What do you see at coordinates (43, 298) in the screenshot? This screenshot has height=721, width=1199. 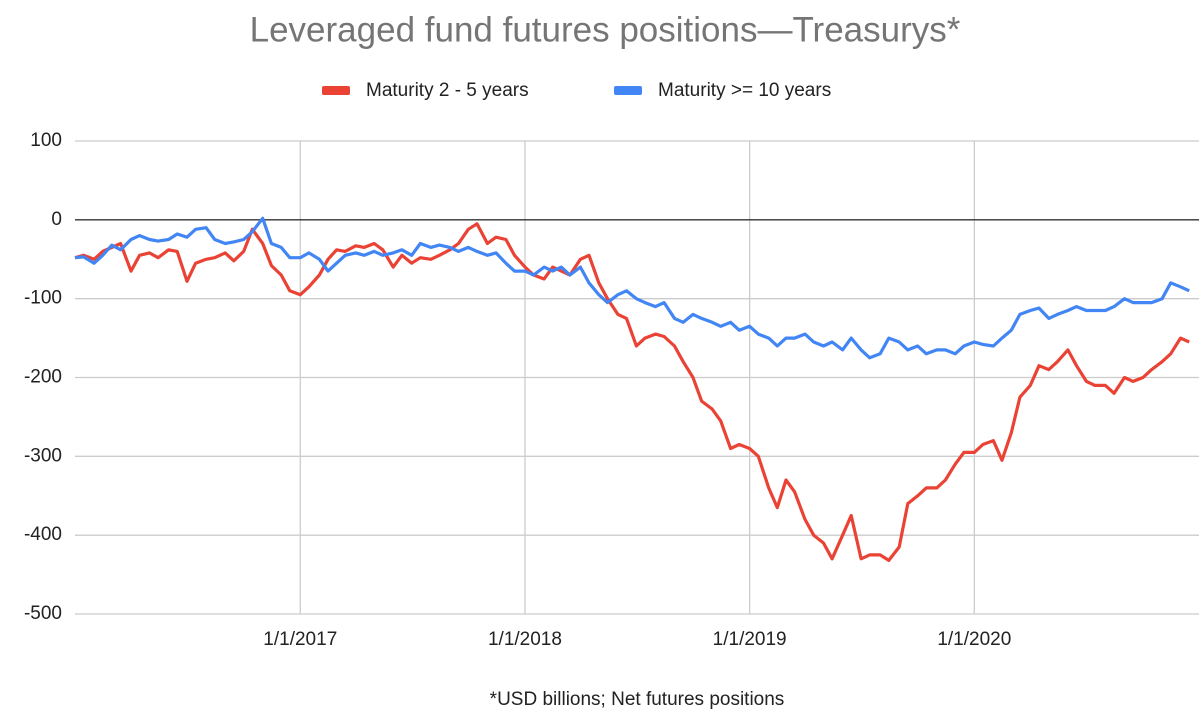 I see `y-tick-label: -100` at bounding box center [43, 298].